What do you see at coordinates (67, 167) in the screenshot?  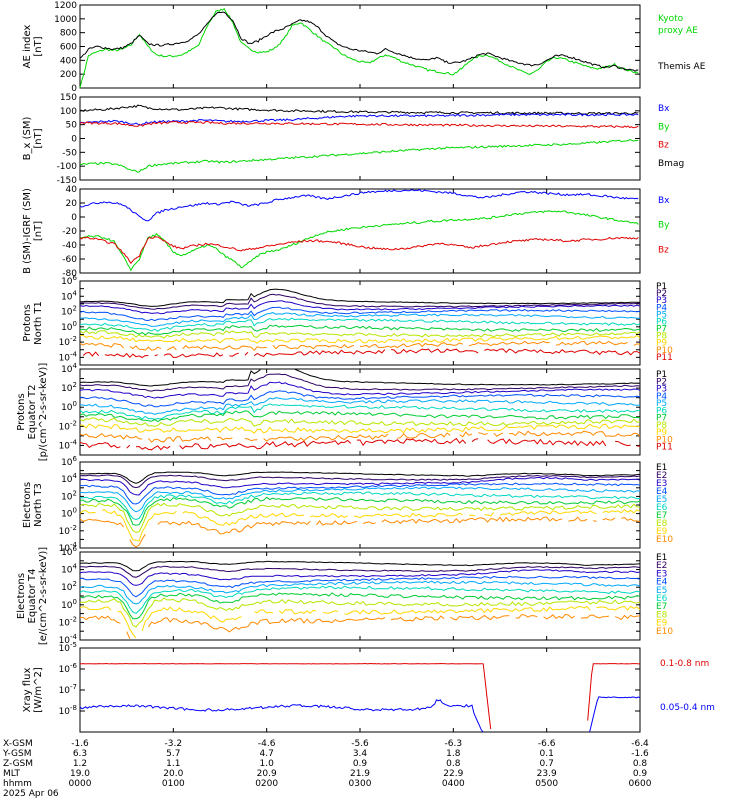 I see `y-tick-label: -100` at bounding box center [67, 167].